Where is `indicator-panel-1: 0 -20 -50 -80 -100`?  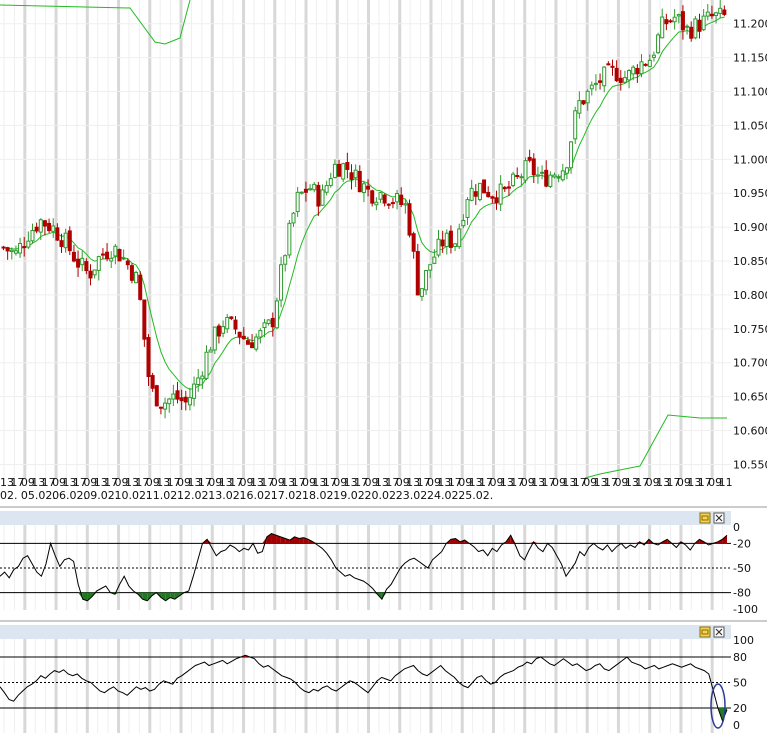
indicator-panel-1: 0 -20 -50 -80 -100 is located at coordinates (379, 563).